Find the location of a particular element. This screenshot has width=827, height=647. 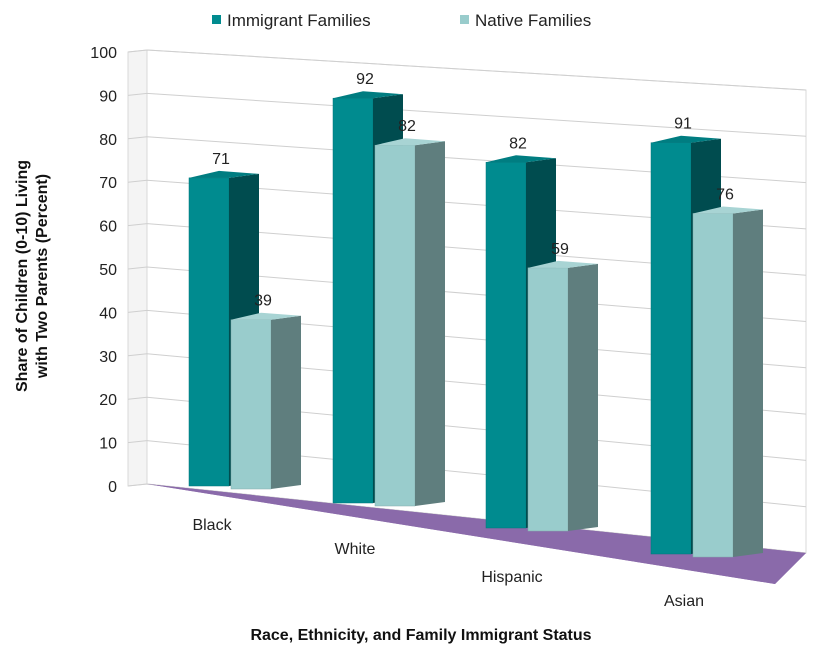

y-tick-label-30: 30 is located at coordinates (108, 357).